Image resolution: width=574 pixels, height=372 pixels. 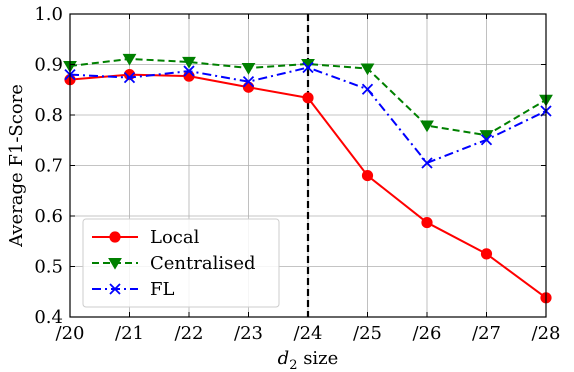 I want to click on legend-label: Local, so click(x=175, y=237).